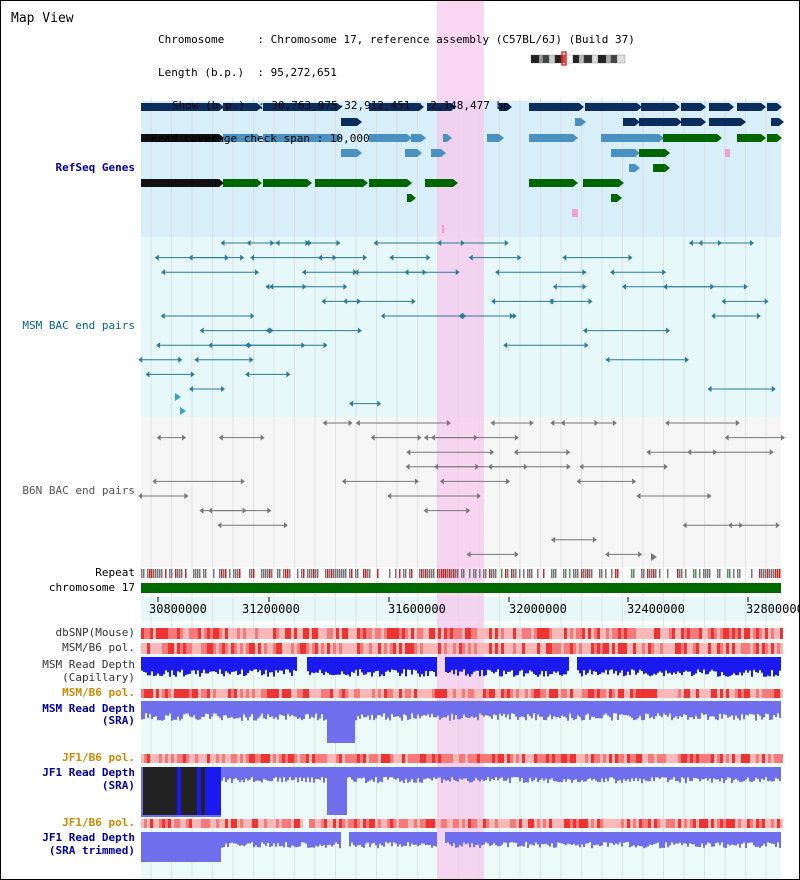  Describe the element at coordinates (95, 632) in the screenshot. I see `track-label-dbsnp: dbSNP(Mouse)` at that location.